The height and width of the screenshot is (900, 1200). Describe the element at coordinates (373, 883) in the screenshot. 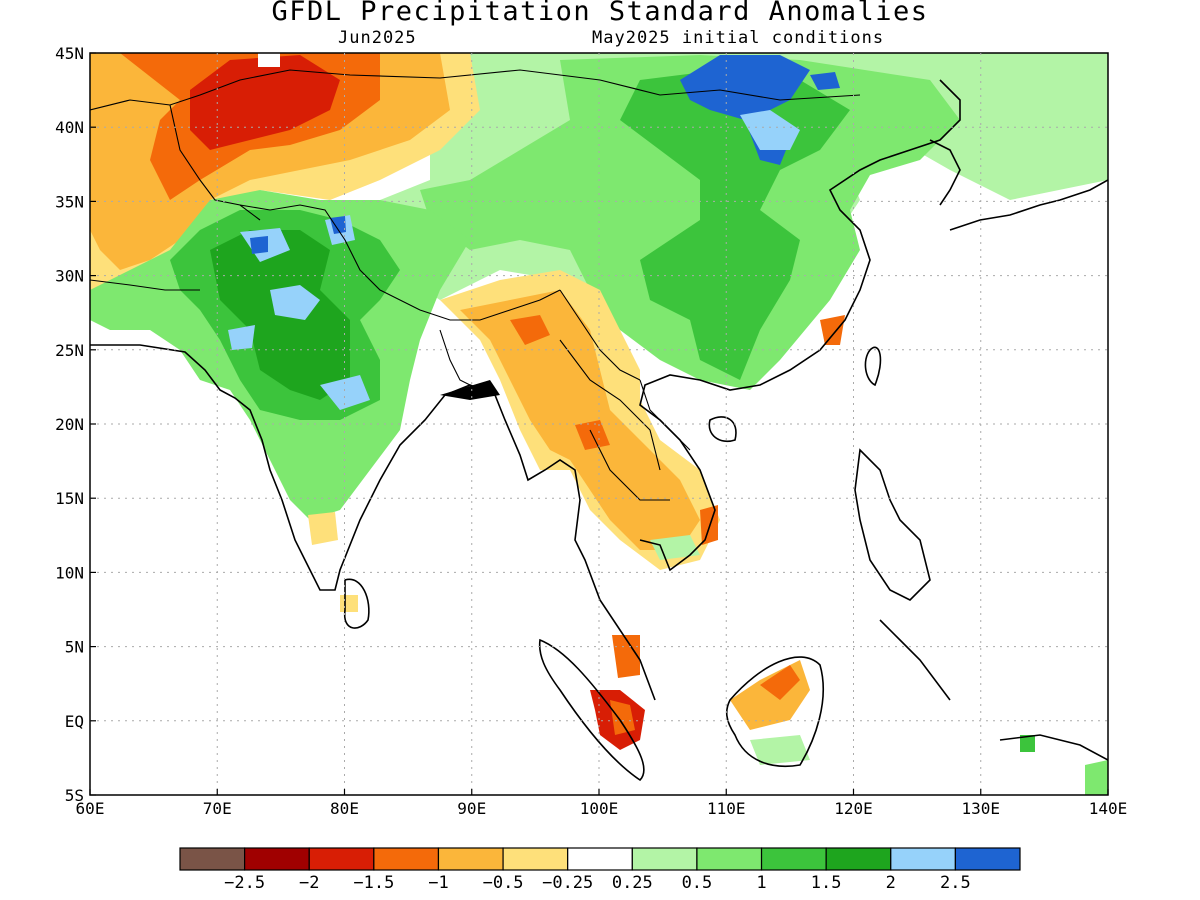

I see `colorbar-label: −1.5` at that location.